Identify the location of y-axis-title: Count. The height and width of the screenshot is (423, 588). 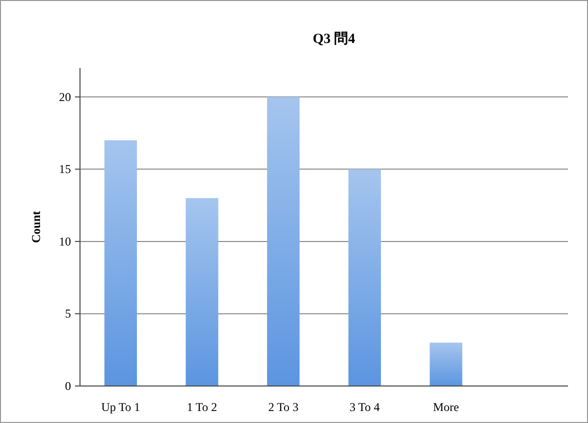
(36, 227).